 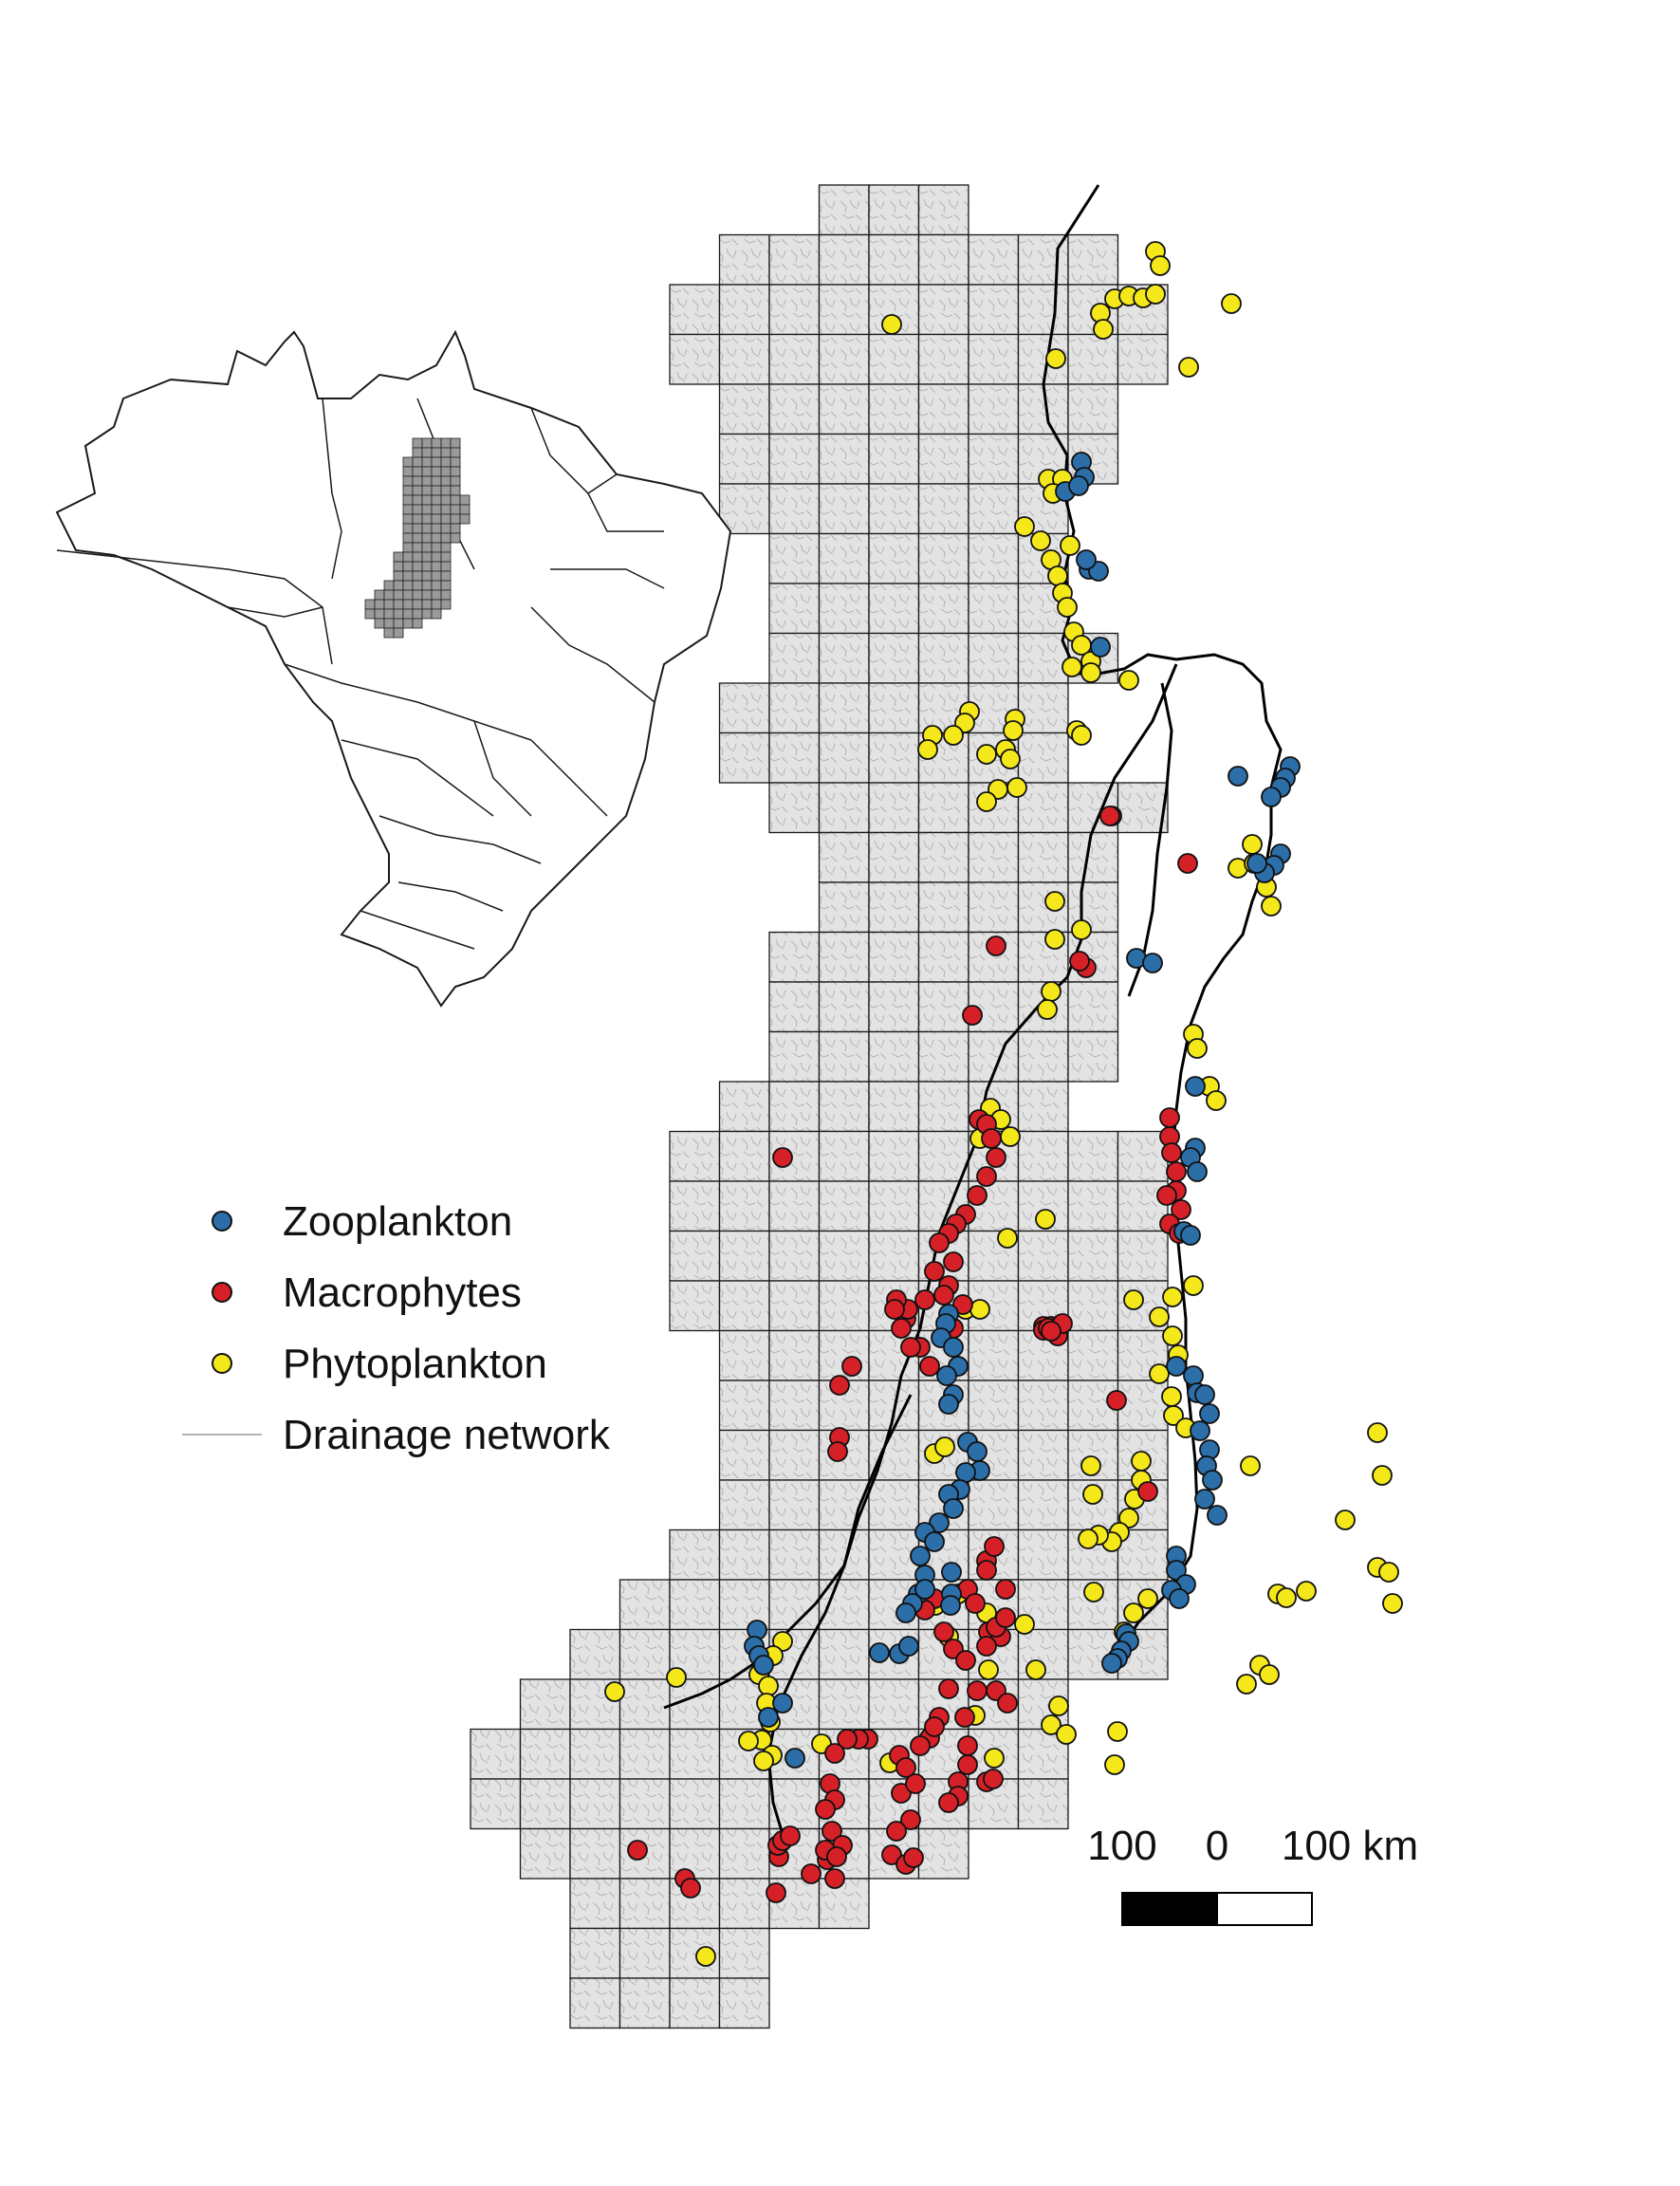 What do you see at coordinates (1264, 1909) in the screenshot?
I see `scale-bar-white` at bounding box center [1264, 1909].